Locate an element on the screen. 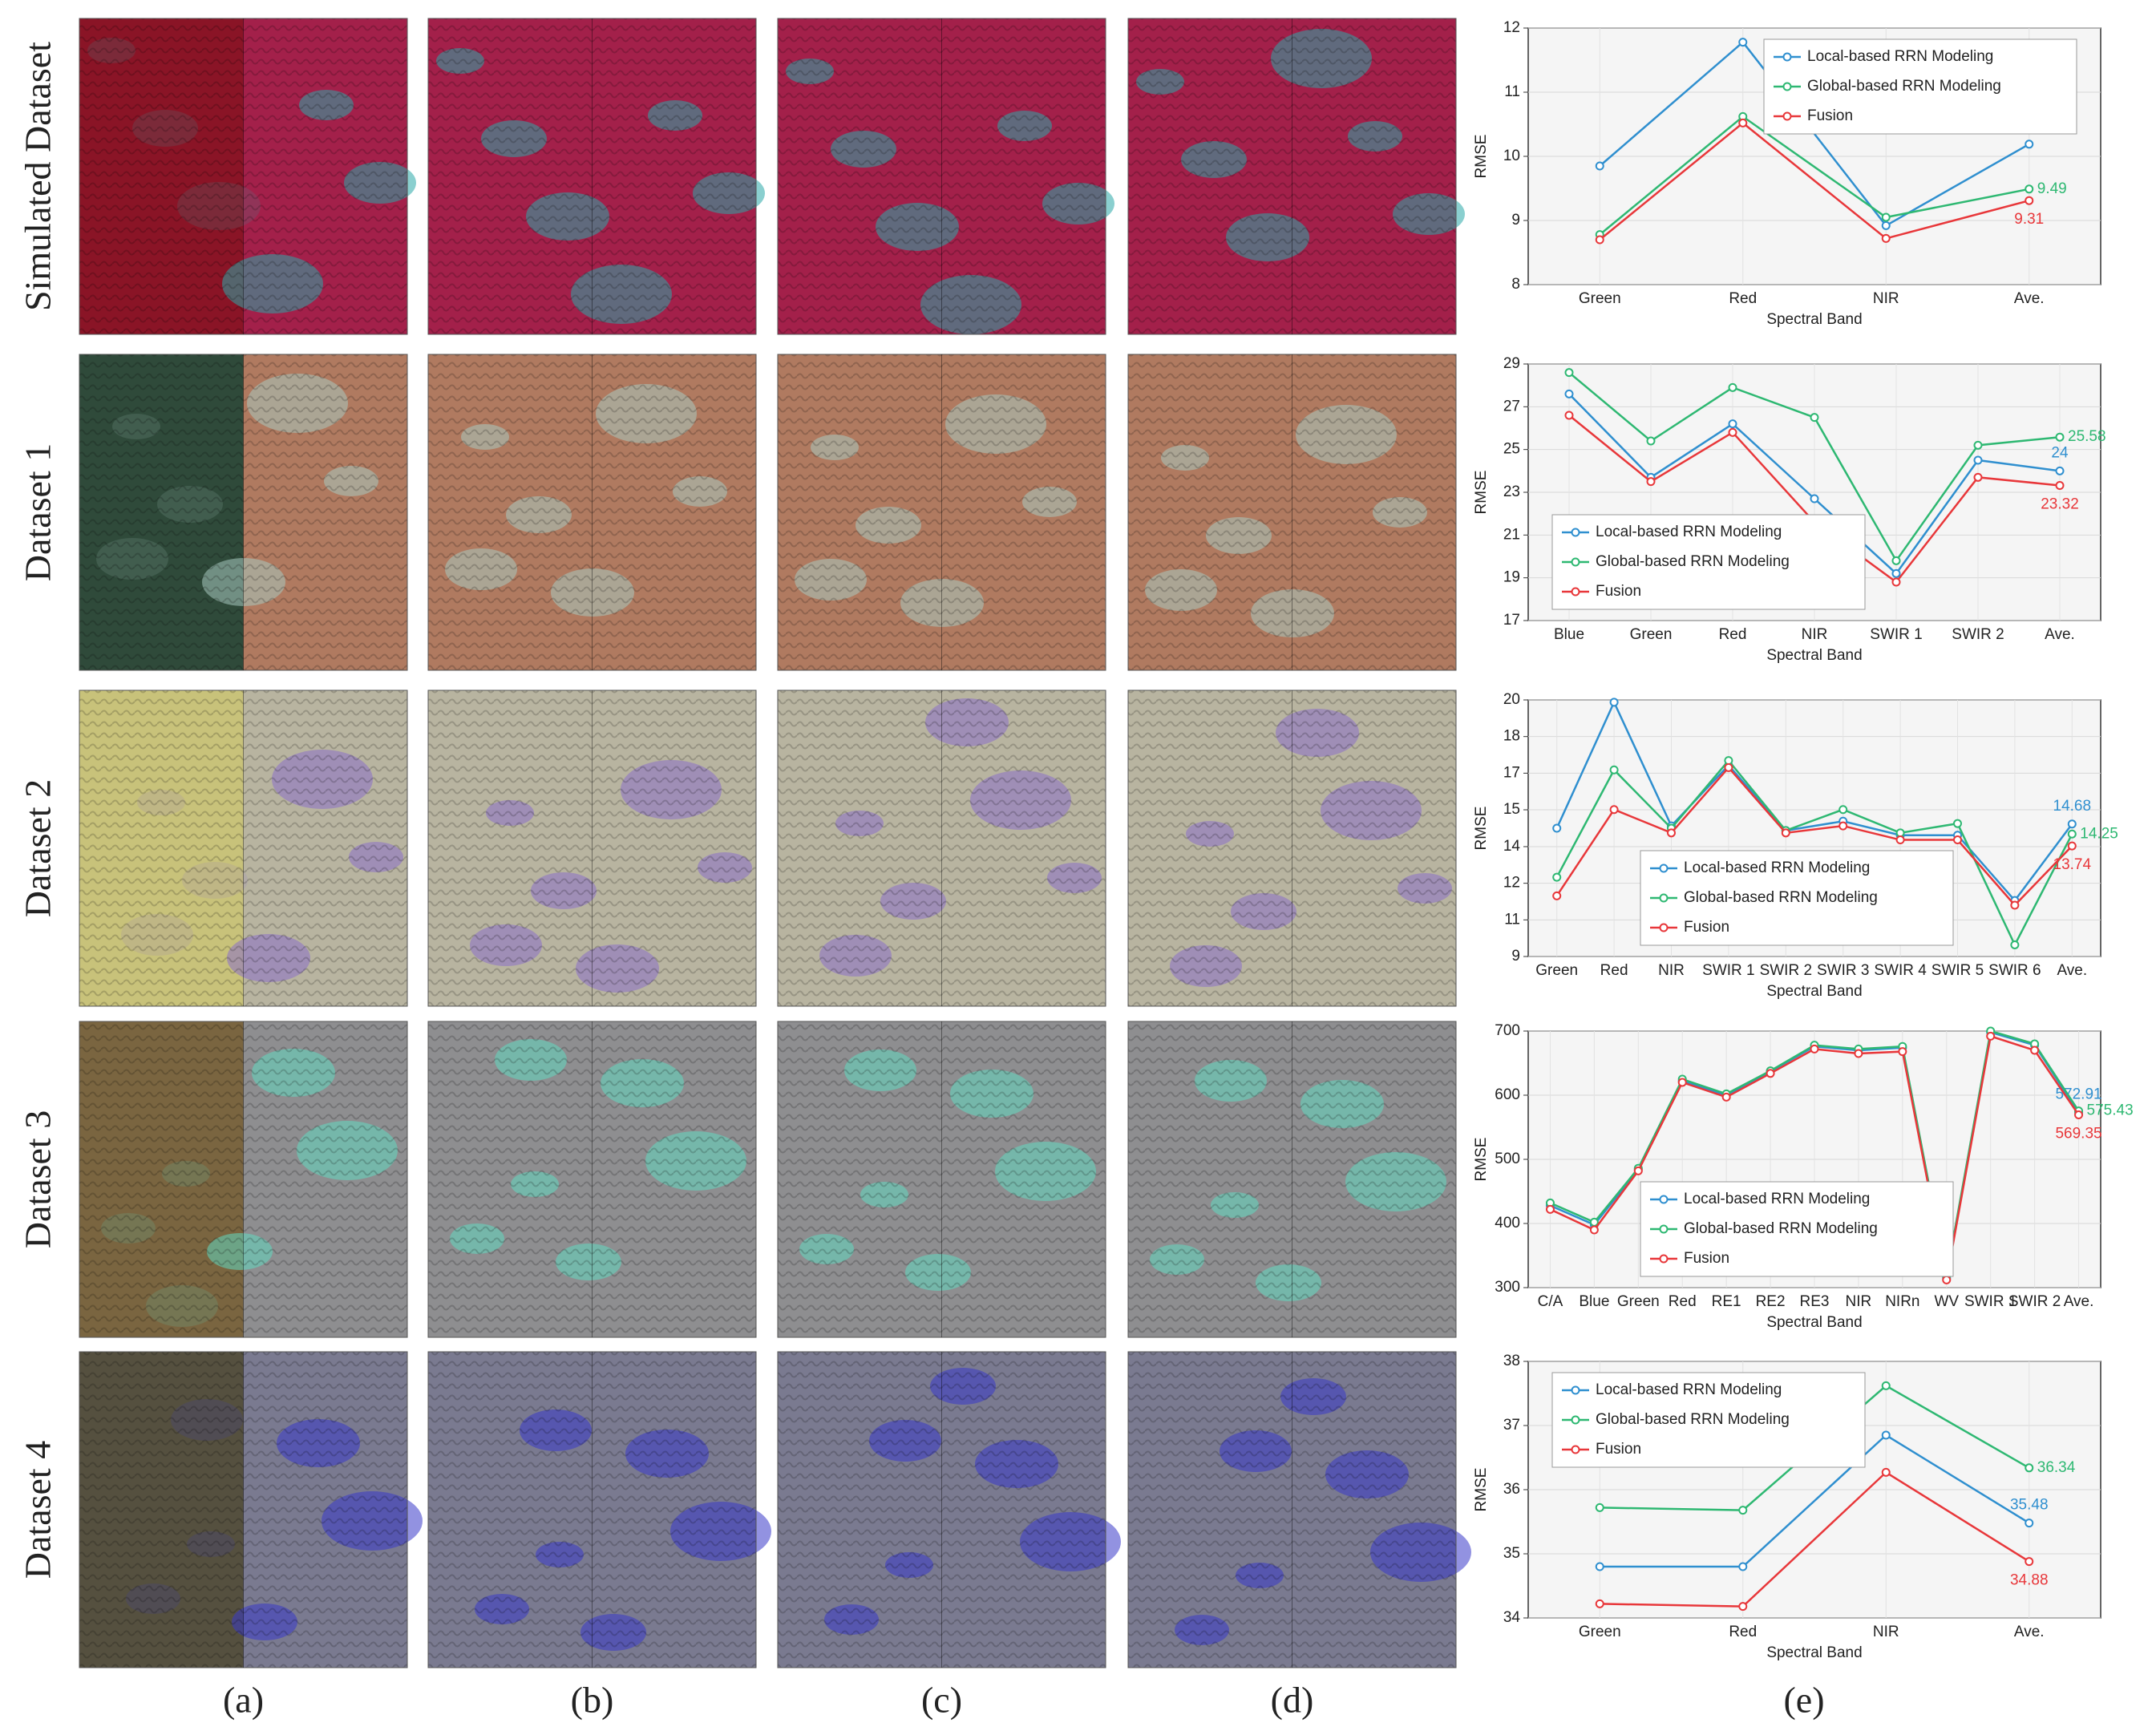  legend-label: Fusion is located at coordinates (1619, 1449).